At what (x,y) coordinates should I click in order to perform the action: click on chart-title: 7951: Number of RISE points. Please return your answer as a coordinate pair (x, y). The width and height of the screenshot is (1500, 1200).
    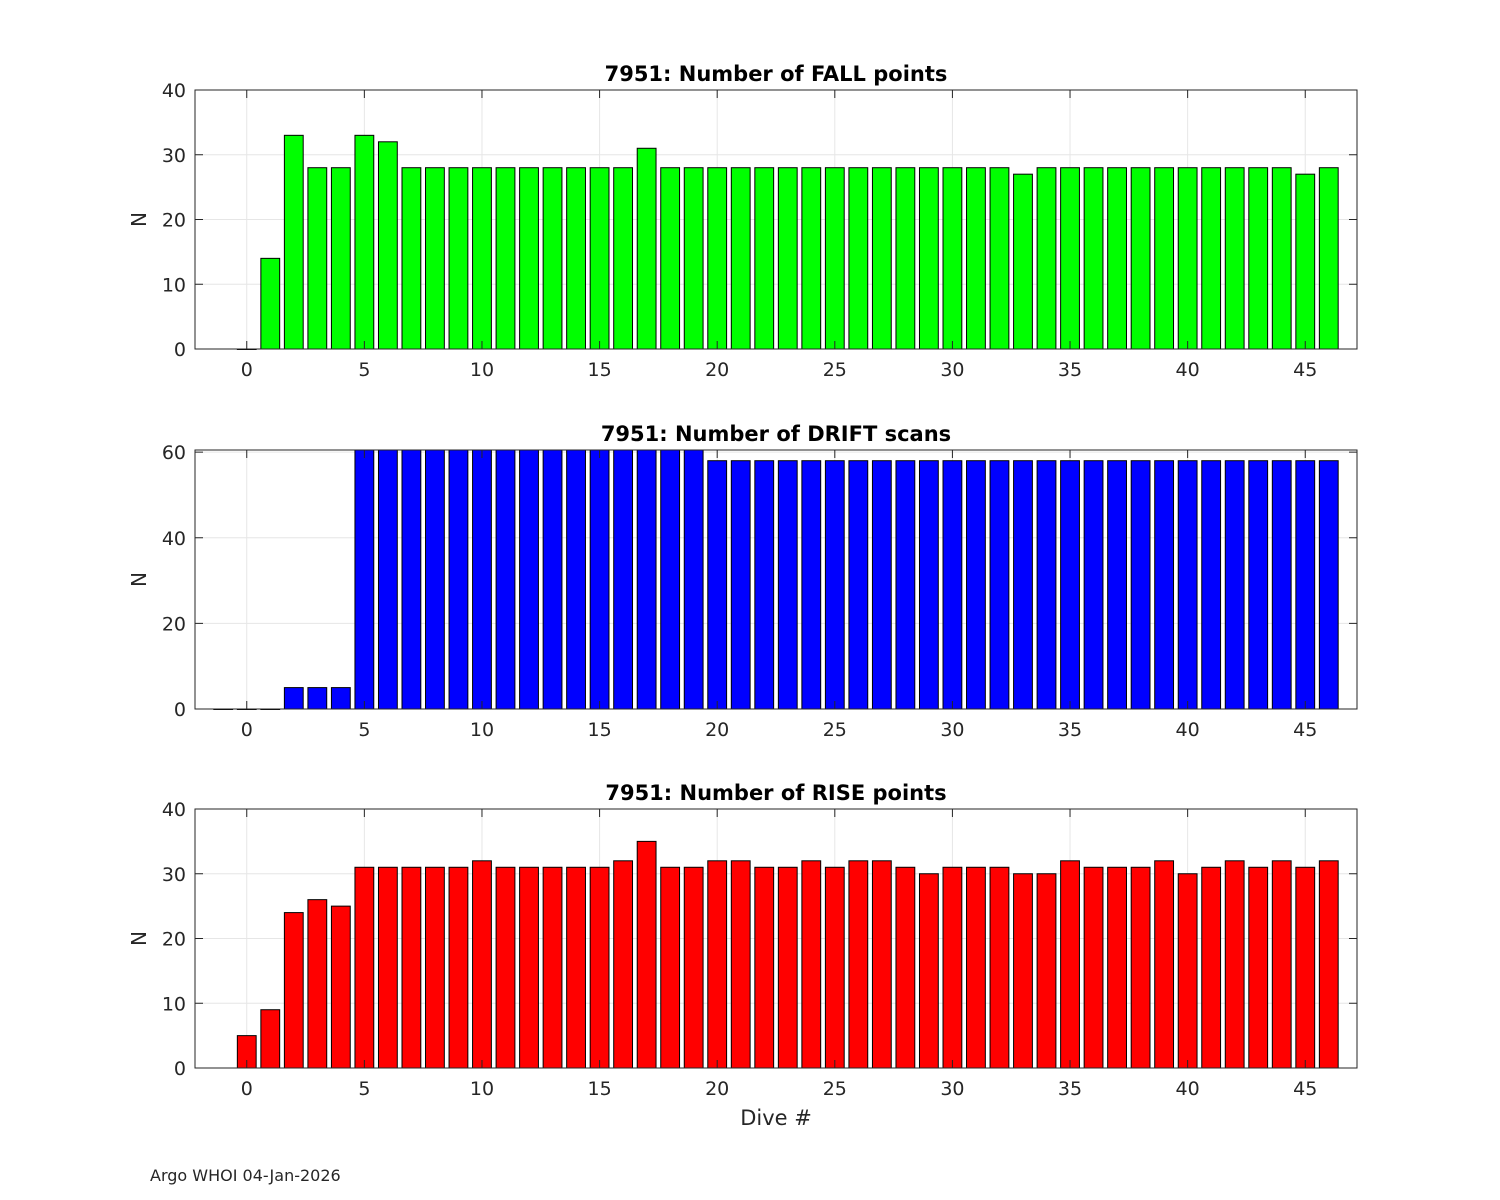
    Looking at the image, I should click on (775, 793).